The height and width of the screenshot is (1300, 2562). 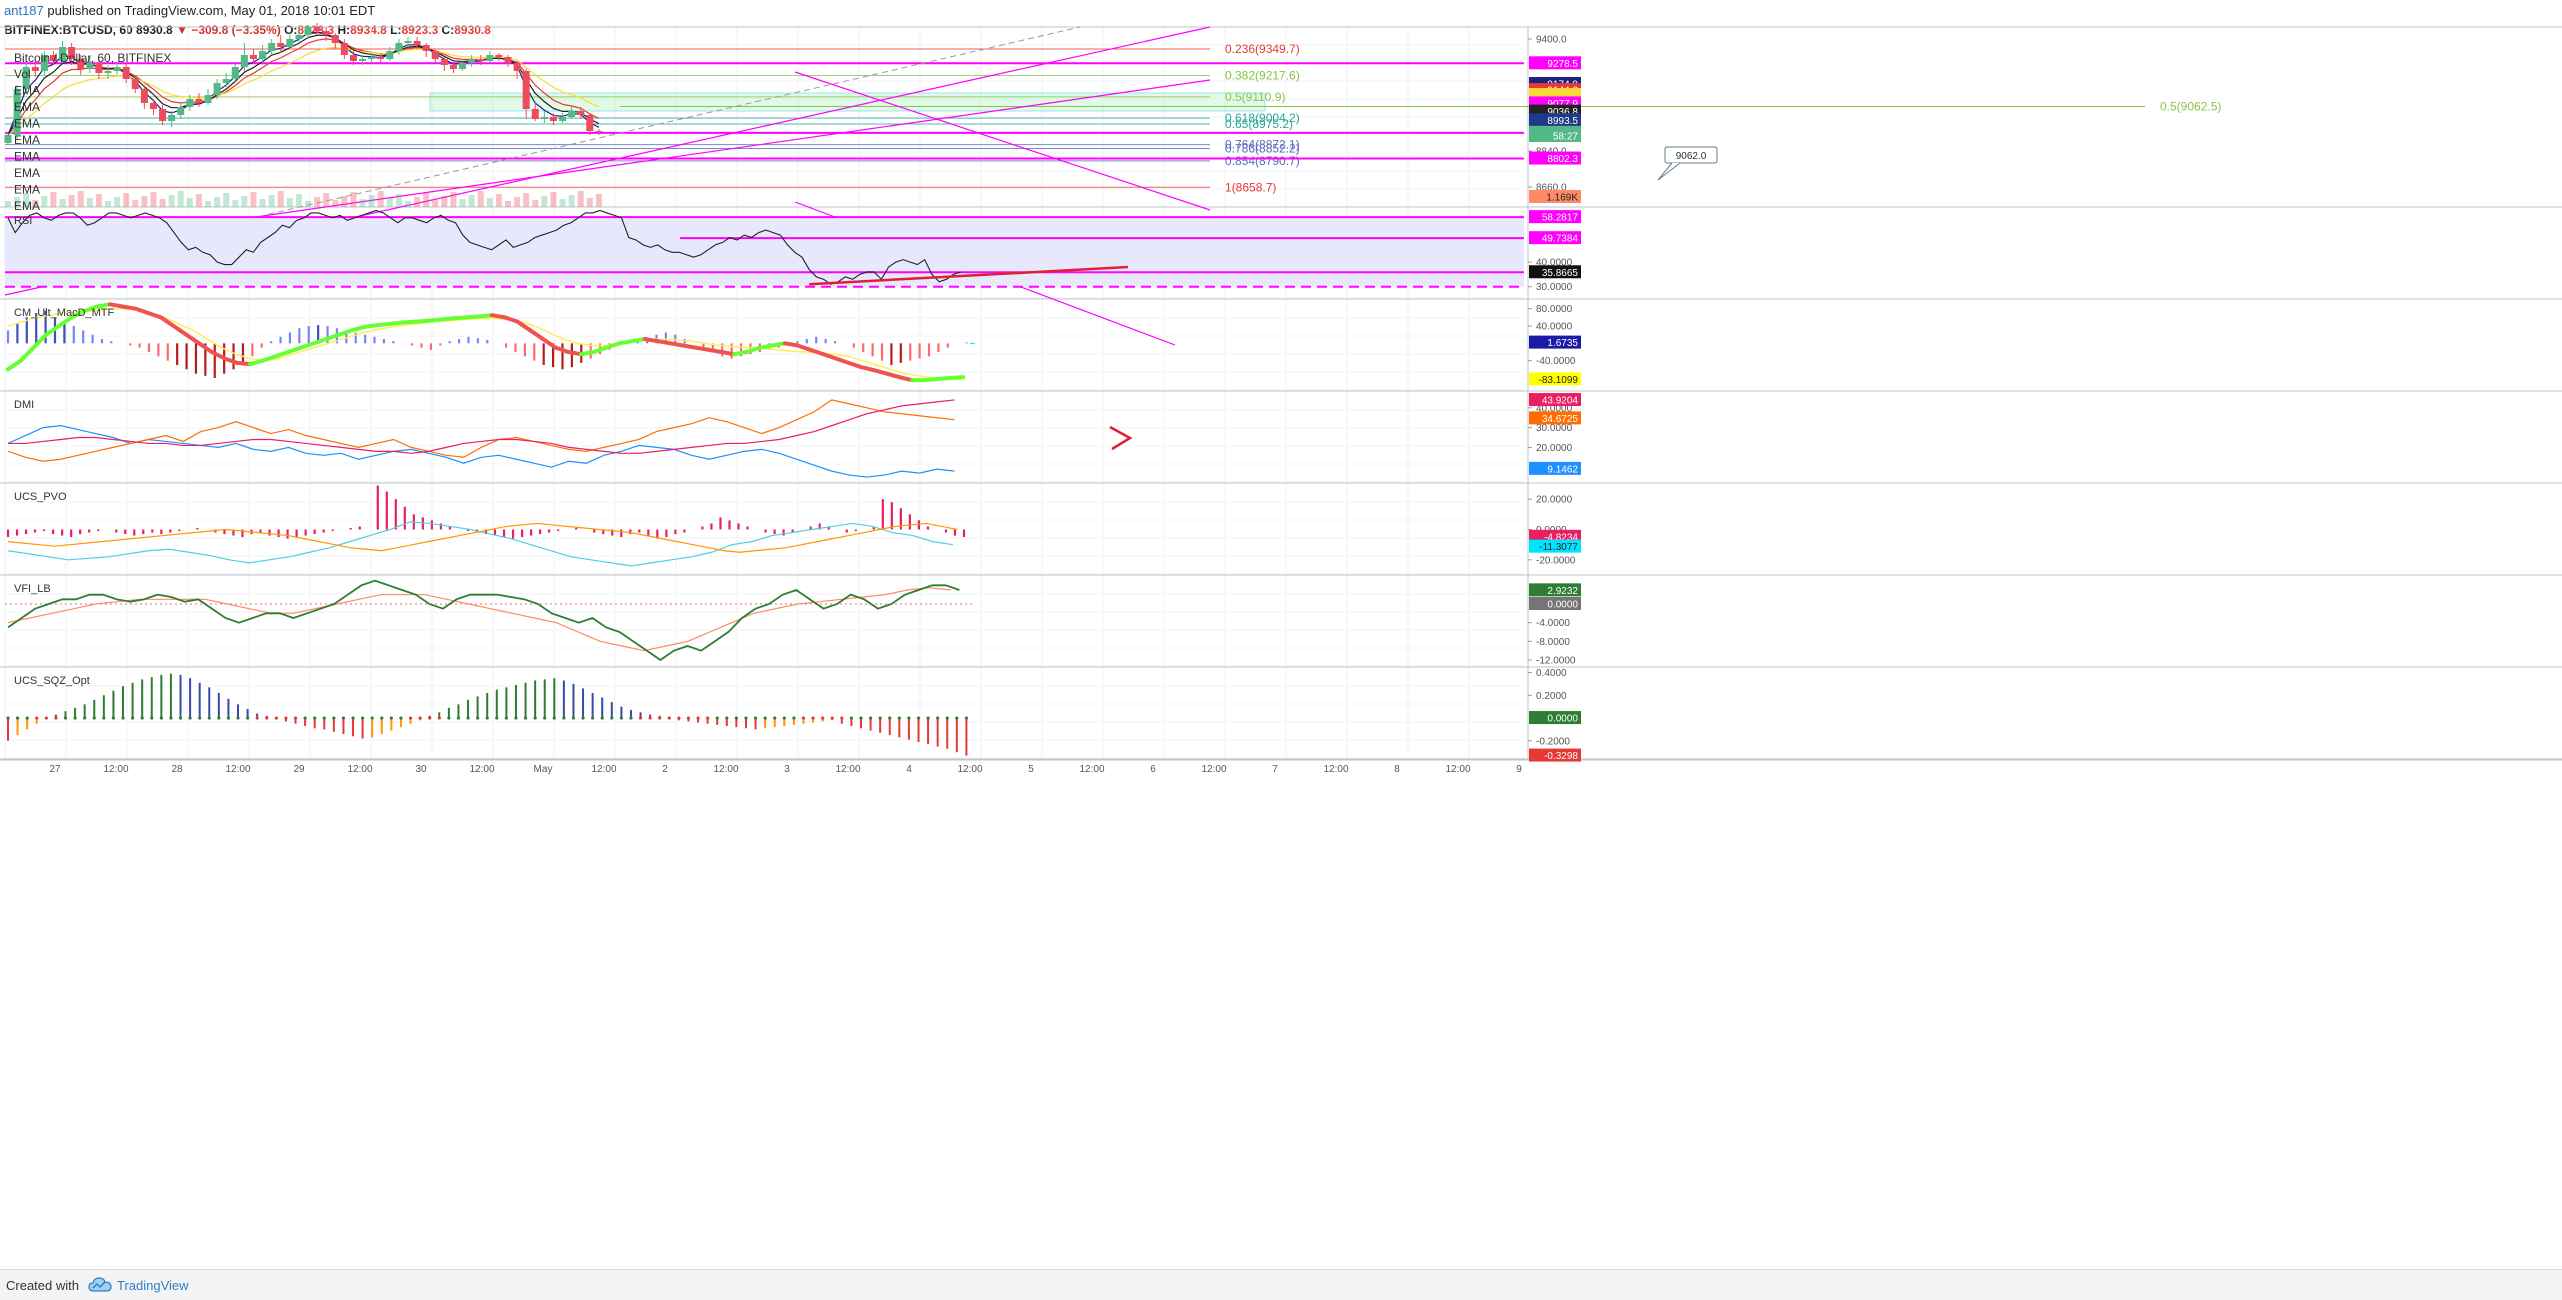 I want to click on price-badge-text: 0.0000, so click(x=1562, y=605).